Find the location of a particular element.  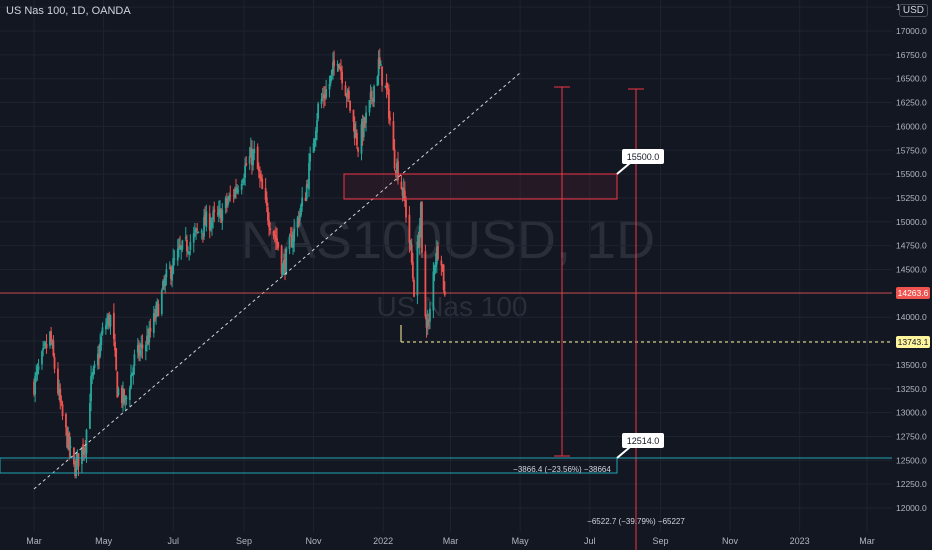

supply-zone is located at coordinates (480, 186).